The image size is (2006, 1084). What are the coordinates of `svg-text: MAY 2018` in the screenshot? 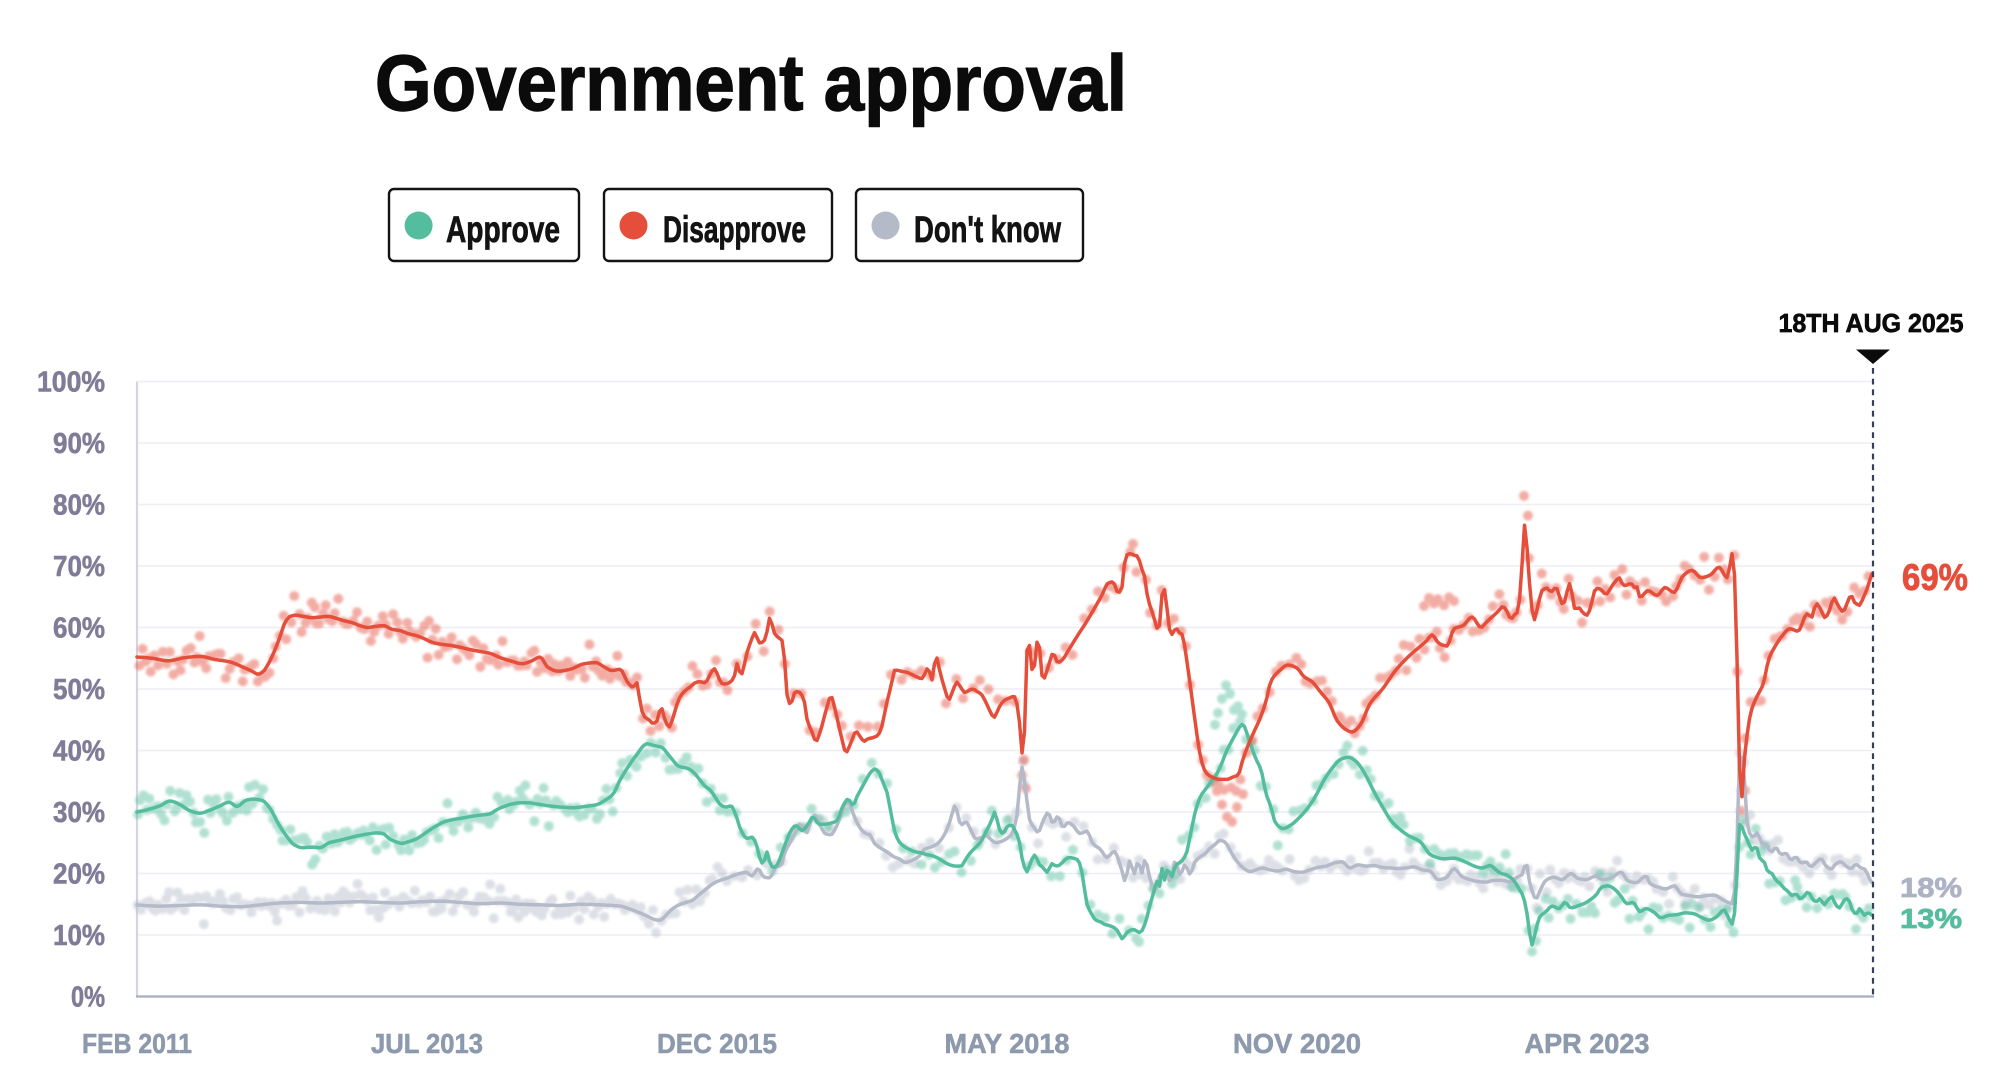 It's located at (1007, 1043).